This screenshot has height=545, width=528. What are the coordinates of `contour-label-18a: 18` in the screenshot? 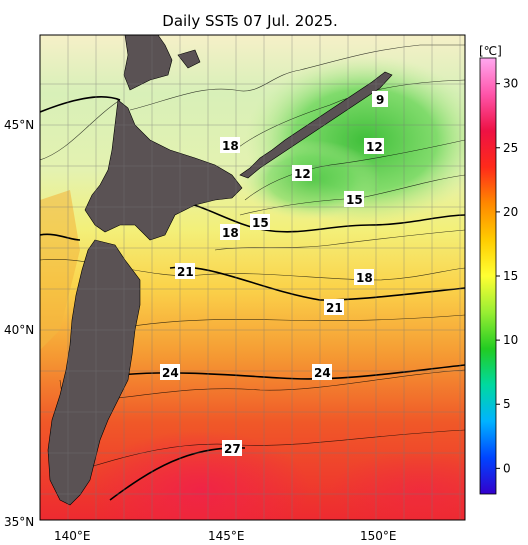 It's located at (230, 145).